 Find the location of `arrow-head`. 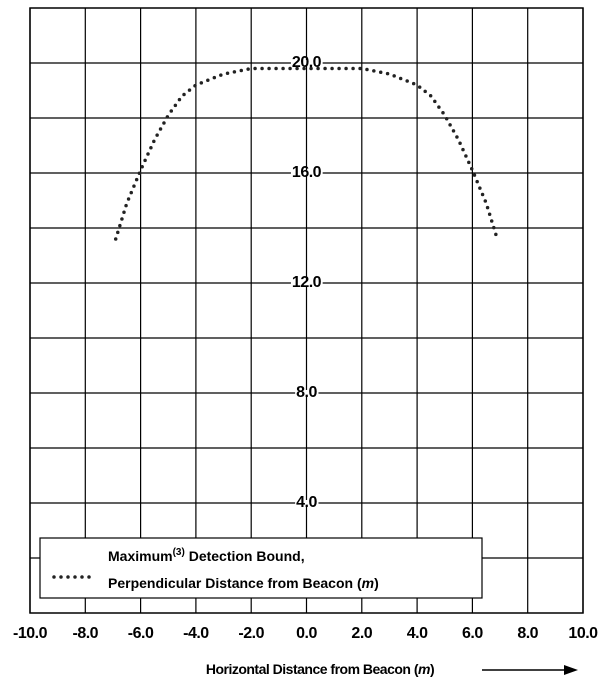

arrow-head is located at coordinates (571, 670).